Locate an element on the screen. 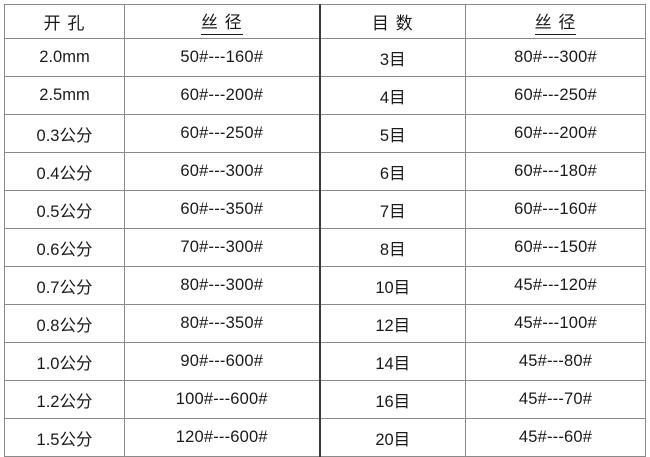 The height and width of the screenshot is (457, 650). cell-aperture: 0.3公分 is located at coordinates (64, 133).